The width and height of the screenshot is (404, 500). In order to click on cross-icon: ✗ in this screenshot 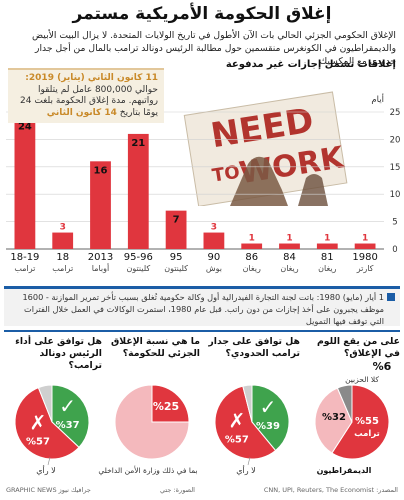, I will do `click(38, 423)`.